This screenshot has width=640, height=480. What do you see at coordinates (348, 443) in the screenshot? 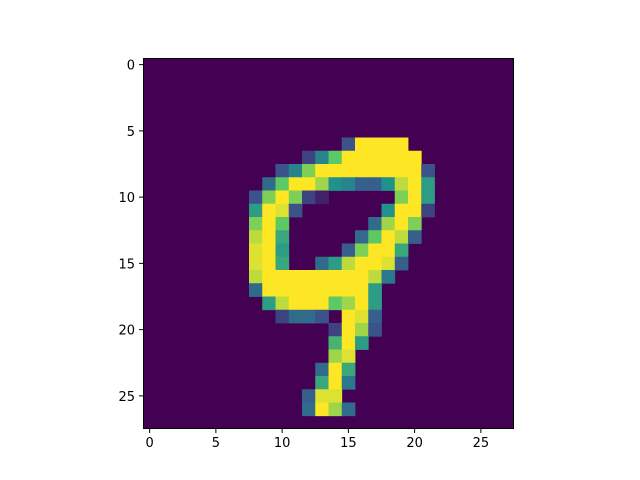
I see `x-tick-label: 15` at bounding box center [348, 443].